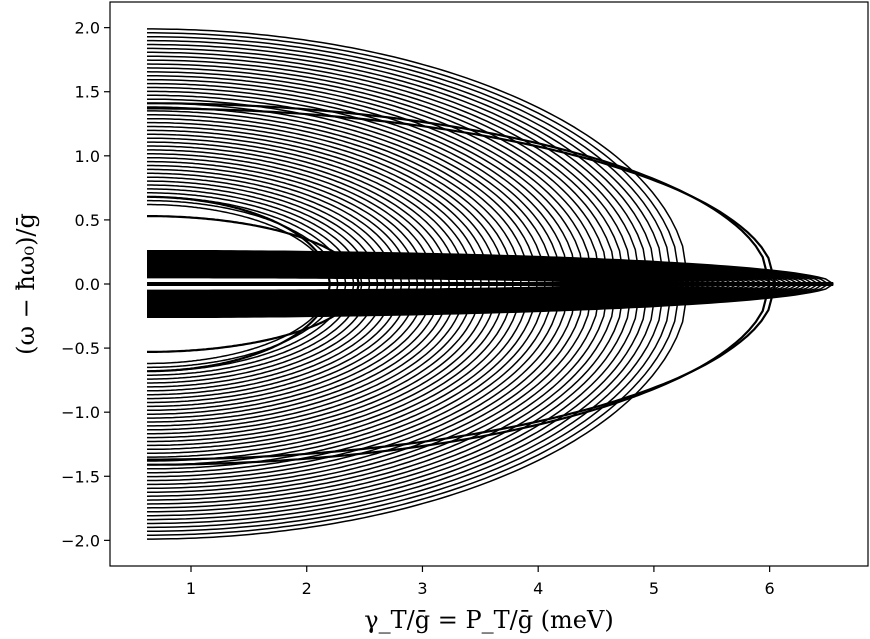  Describe the element at coordinates (80, 348) in the screenshot. I see `y-tick-label: −0.5` at that location.